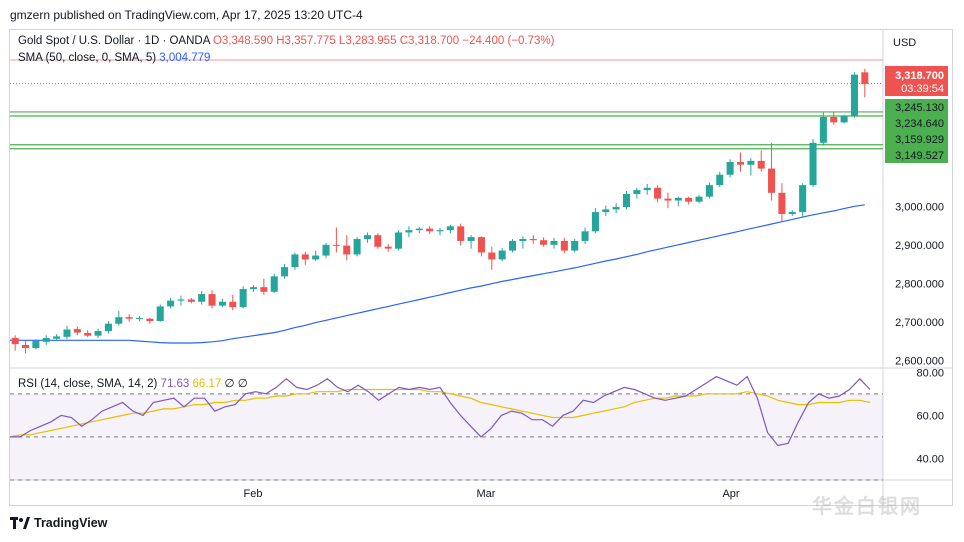 The image size is (964, 542). I want to click on sma-label: SMA (50, close, 0, SMA, 5), so click(87, 58).